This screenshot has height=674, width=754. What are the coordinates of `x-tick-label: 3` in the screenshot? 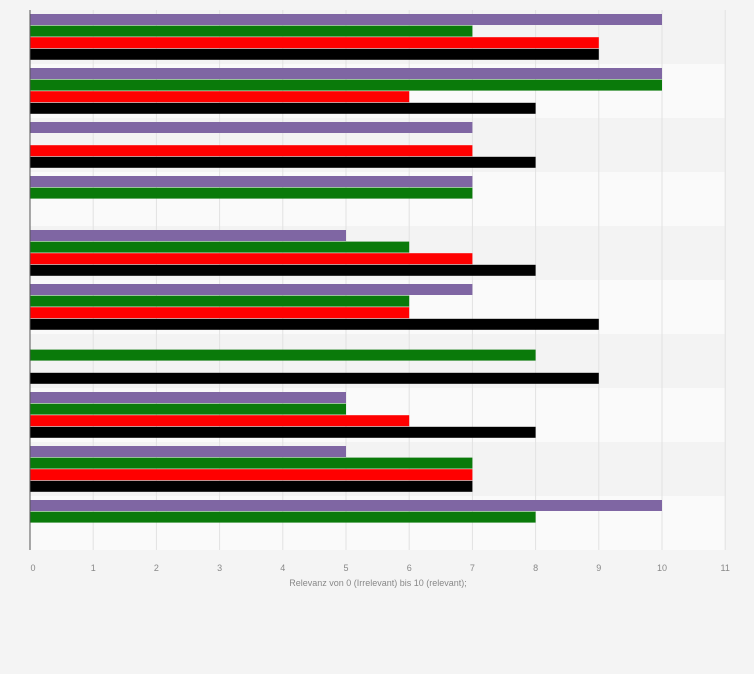 It's located at (219, 568).